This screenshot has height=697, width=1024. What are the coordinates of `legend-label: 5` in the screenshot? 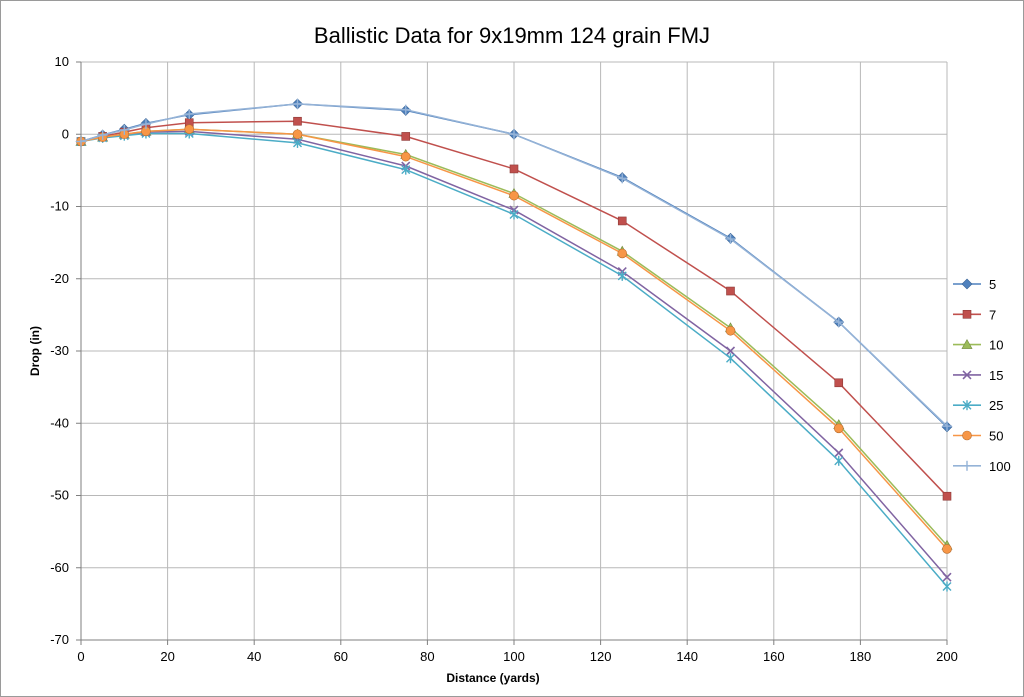 It's located at (992, 284).